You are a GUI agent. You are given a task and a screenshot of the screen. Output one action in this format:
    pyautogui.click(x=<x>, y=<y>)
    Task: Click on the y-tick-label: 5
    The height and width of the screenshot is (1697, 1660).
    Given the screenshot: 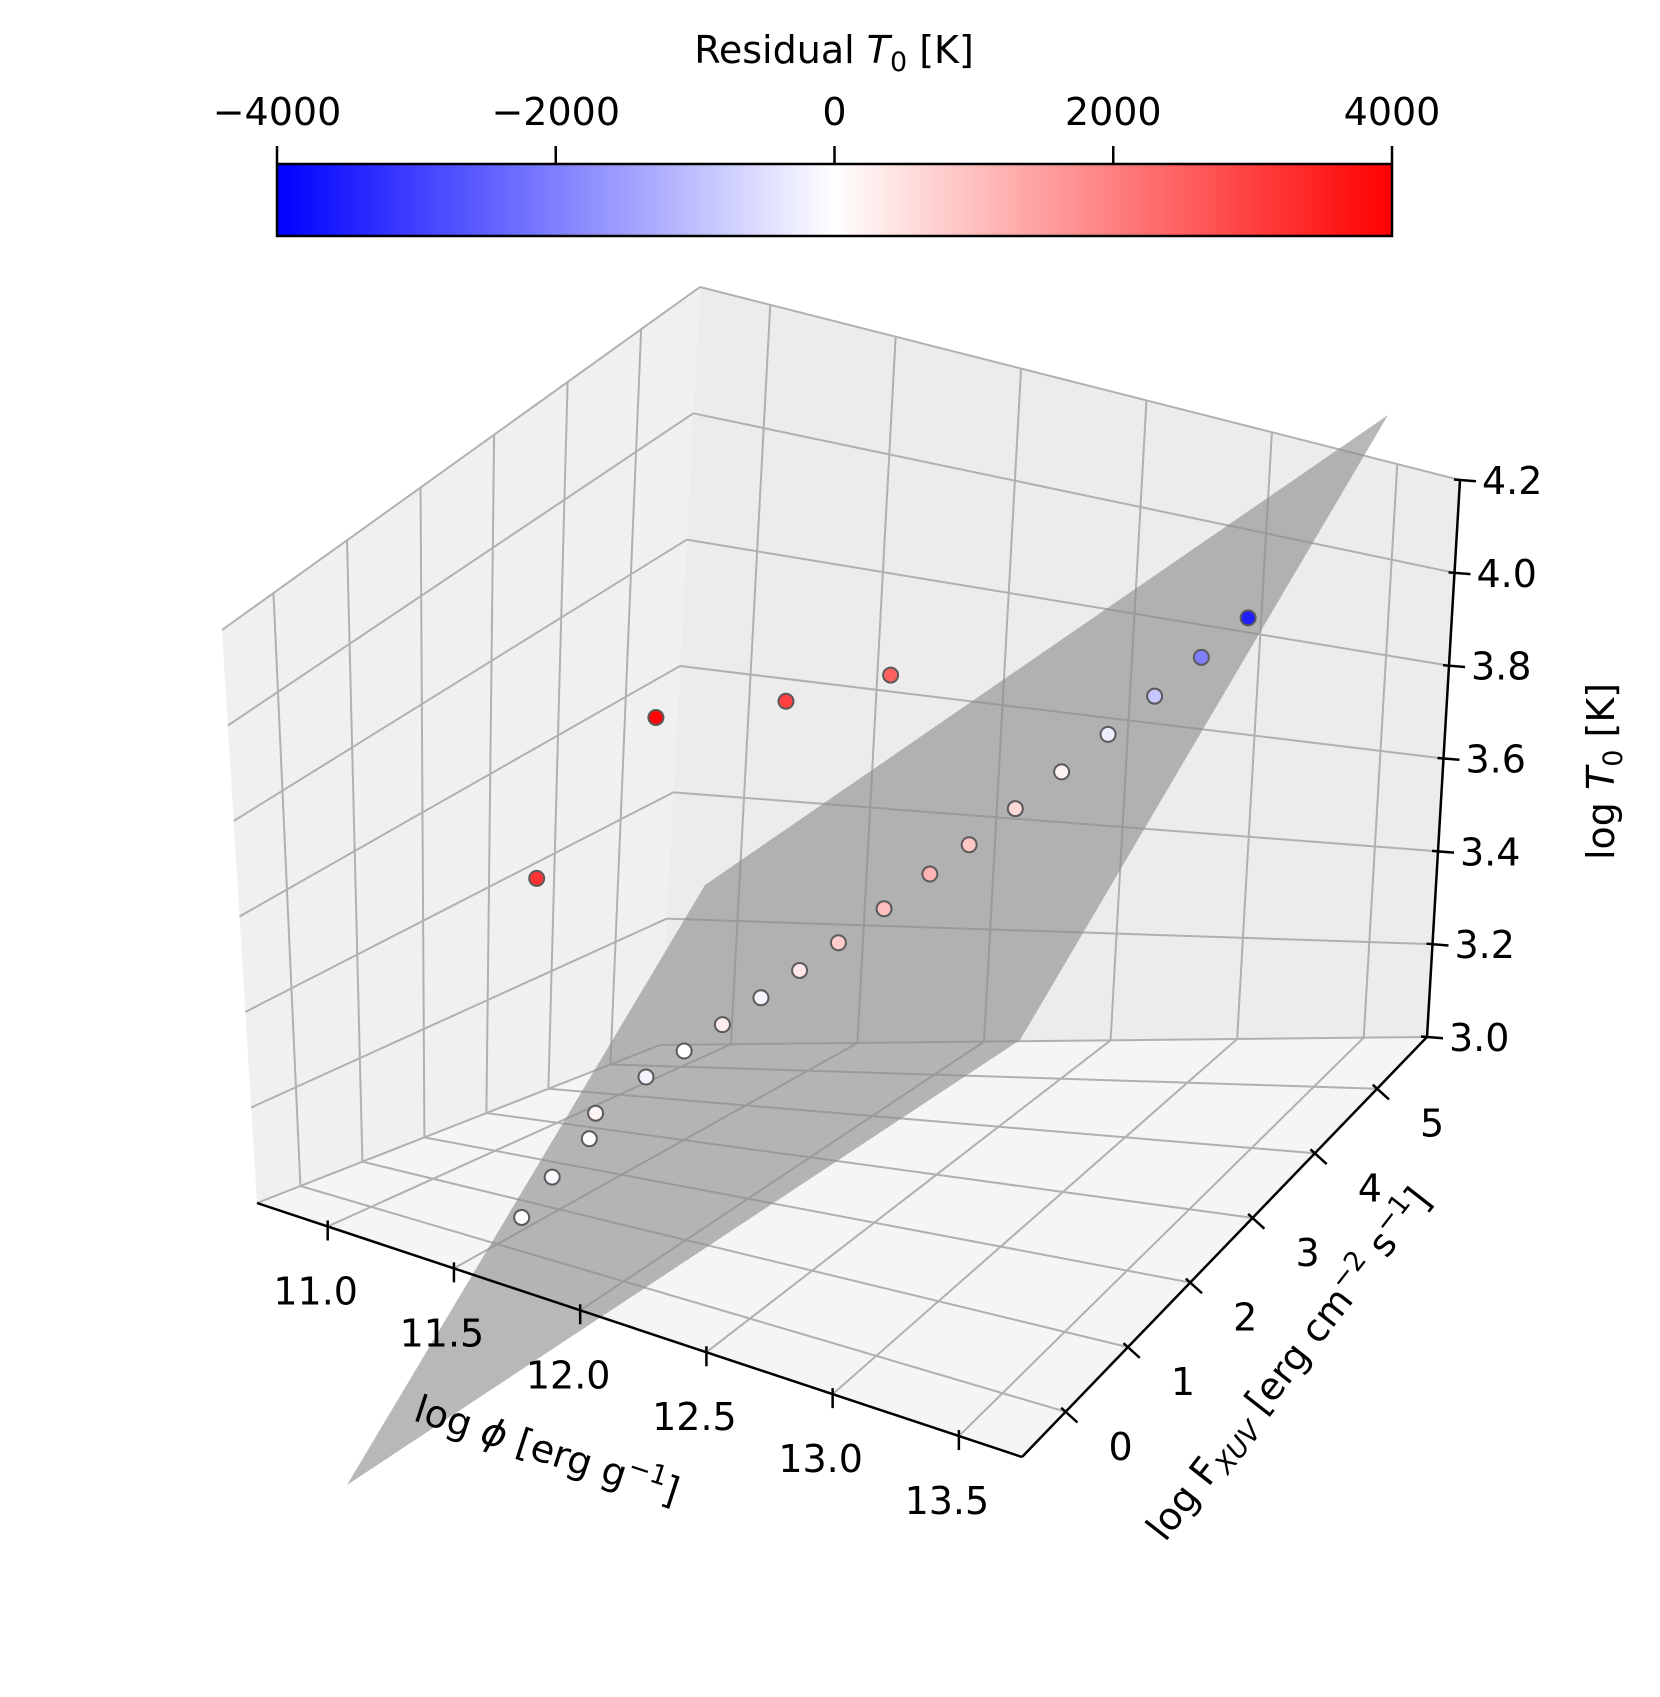 What is the action you would take?
    pyautogui.click(x=1432, y=1124)
    